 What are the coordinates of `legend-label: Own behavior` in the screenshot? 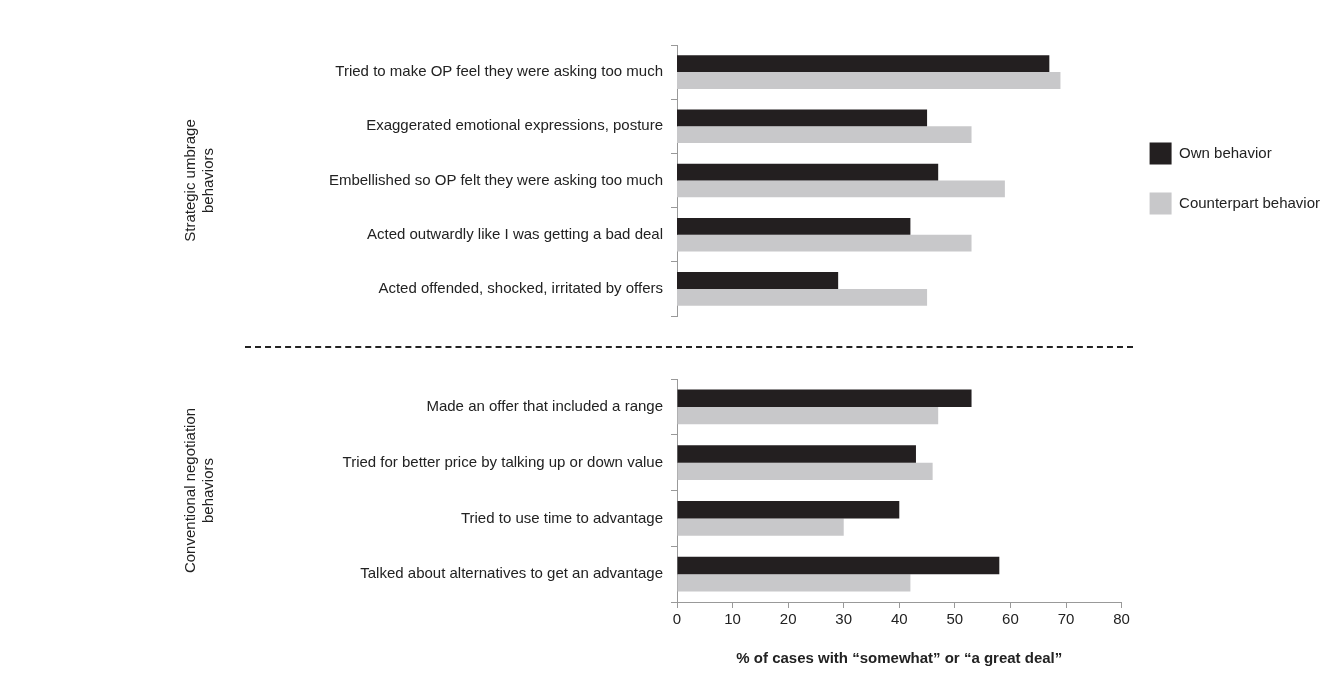 It's located at (1225, 152).